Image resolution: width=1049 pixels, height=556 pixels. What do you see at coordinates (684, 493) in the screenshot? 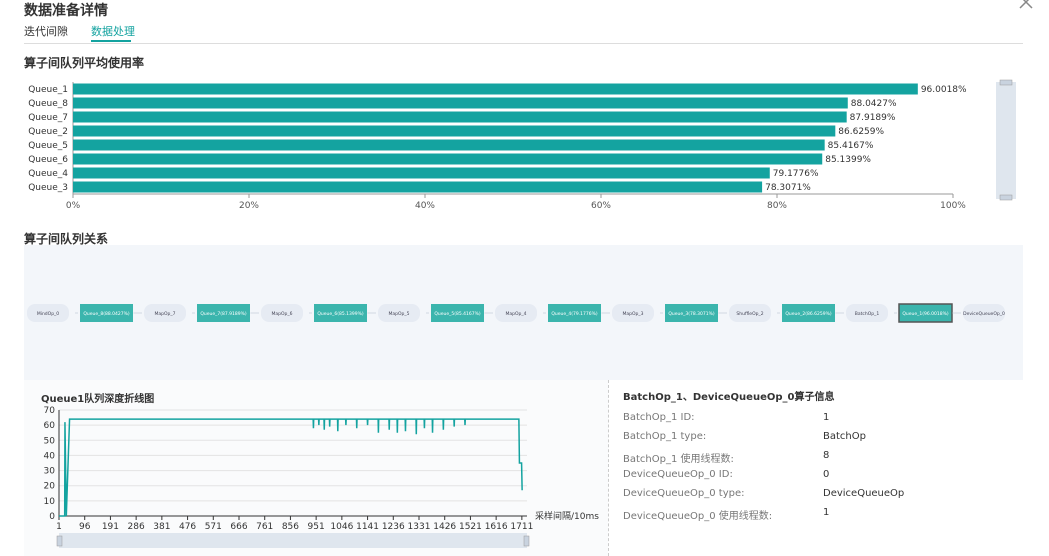
I see `info-label: DeviceQueueOp_0 type:` at bounding box center [684, 493].